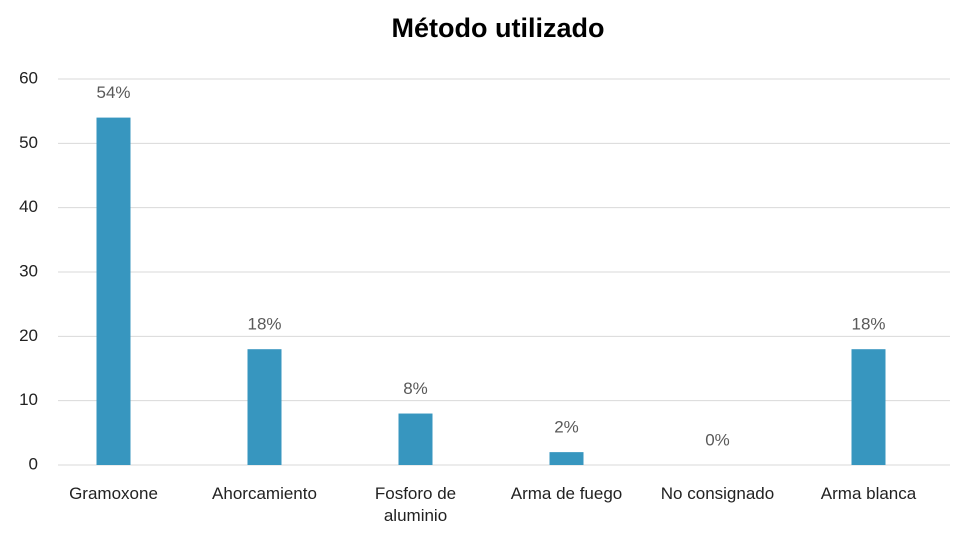 This screenshot has height=537, width=955. What do you see at coordinates (28, 270) in the screenshot?
I see `y-tick-label: 30` at bounding box center [28, 270].